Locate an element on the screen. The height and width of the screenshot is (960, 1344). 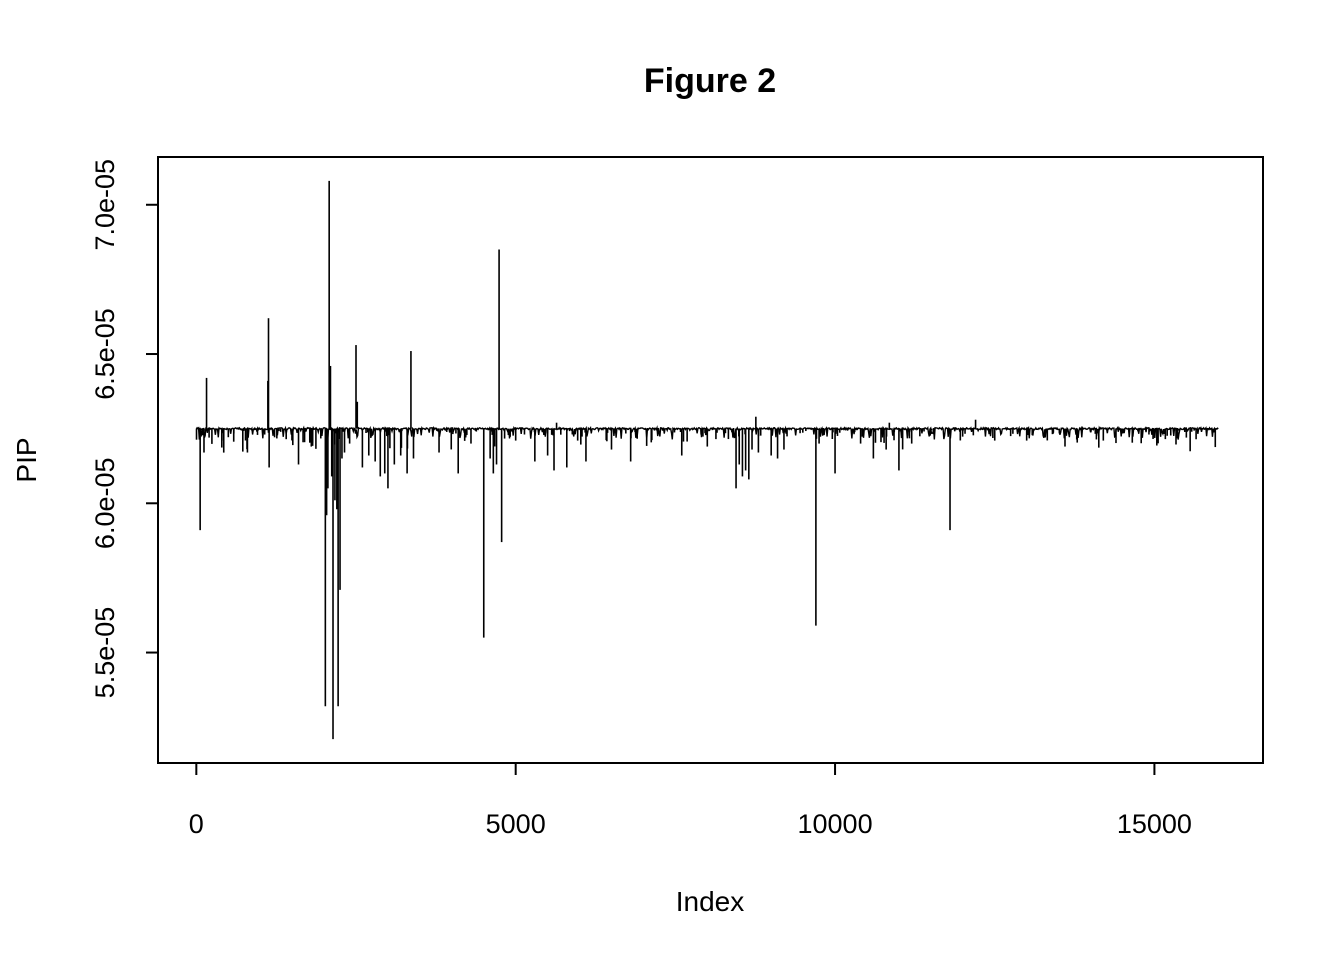
x-axis-ticks: 0 5000 10000 15000 is located at coordinates (690, 801).